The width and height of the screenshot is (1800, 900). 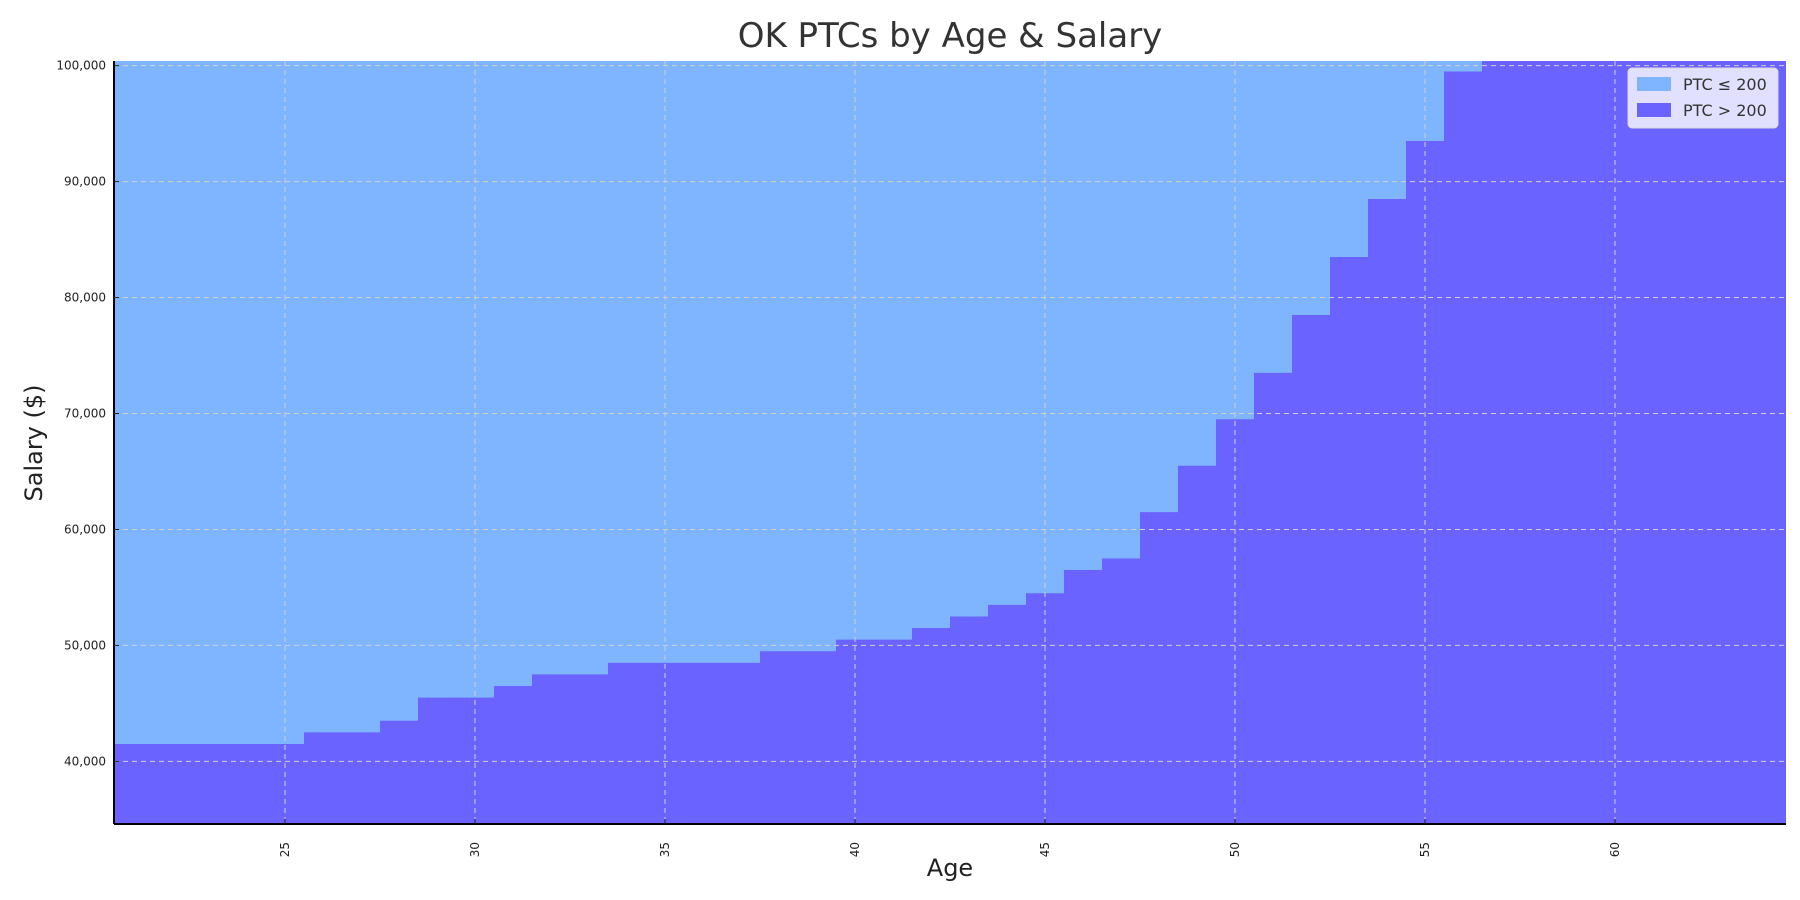 What do you see at coordinates (85, 414) in the screenshot?
I see `y-tick-label: 70,000` at bounding box center [85, 414].